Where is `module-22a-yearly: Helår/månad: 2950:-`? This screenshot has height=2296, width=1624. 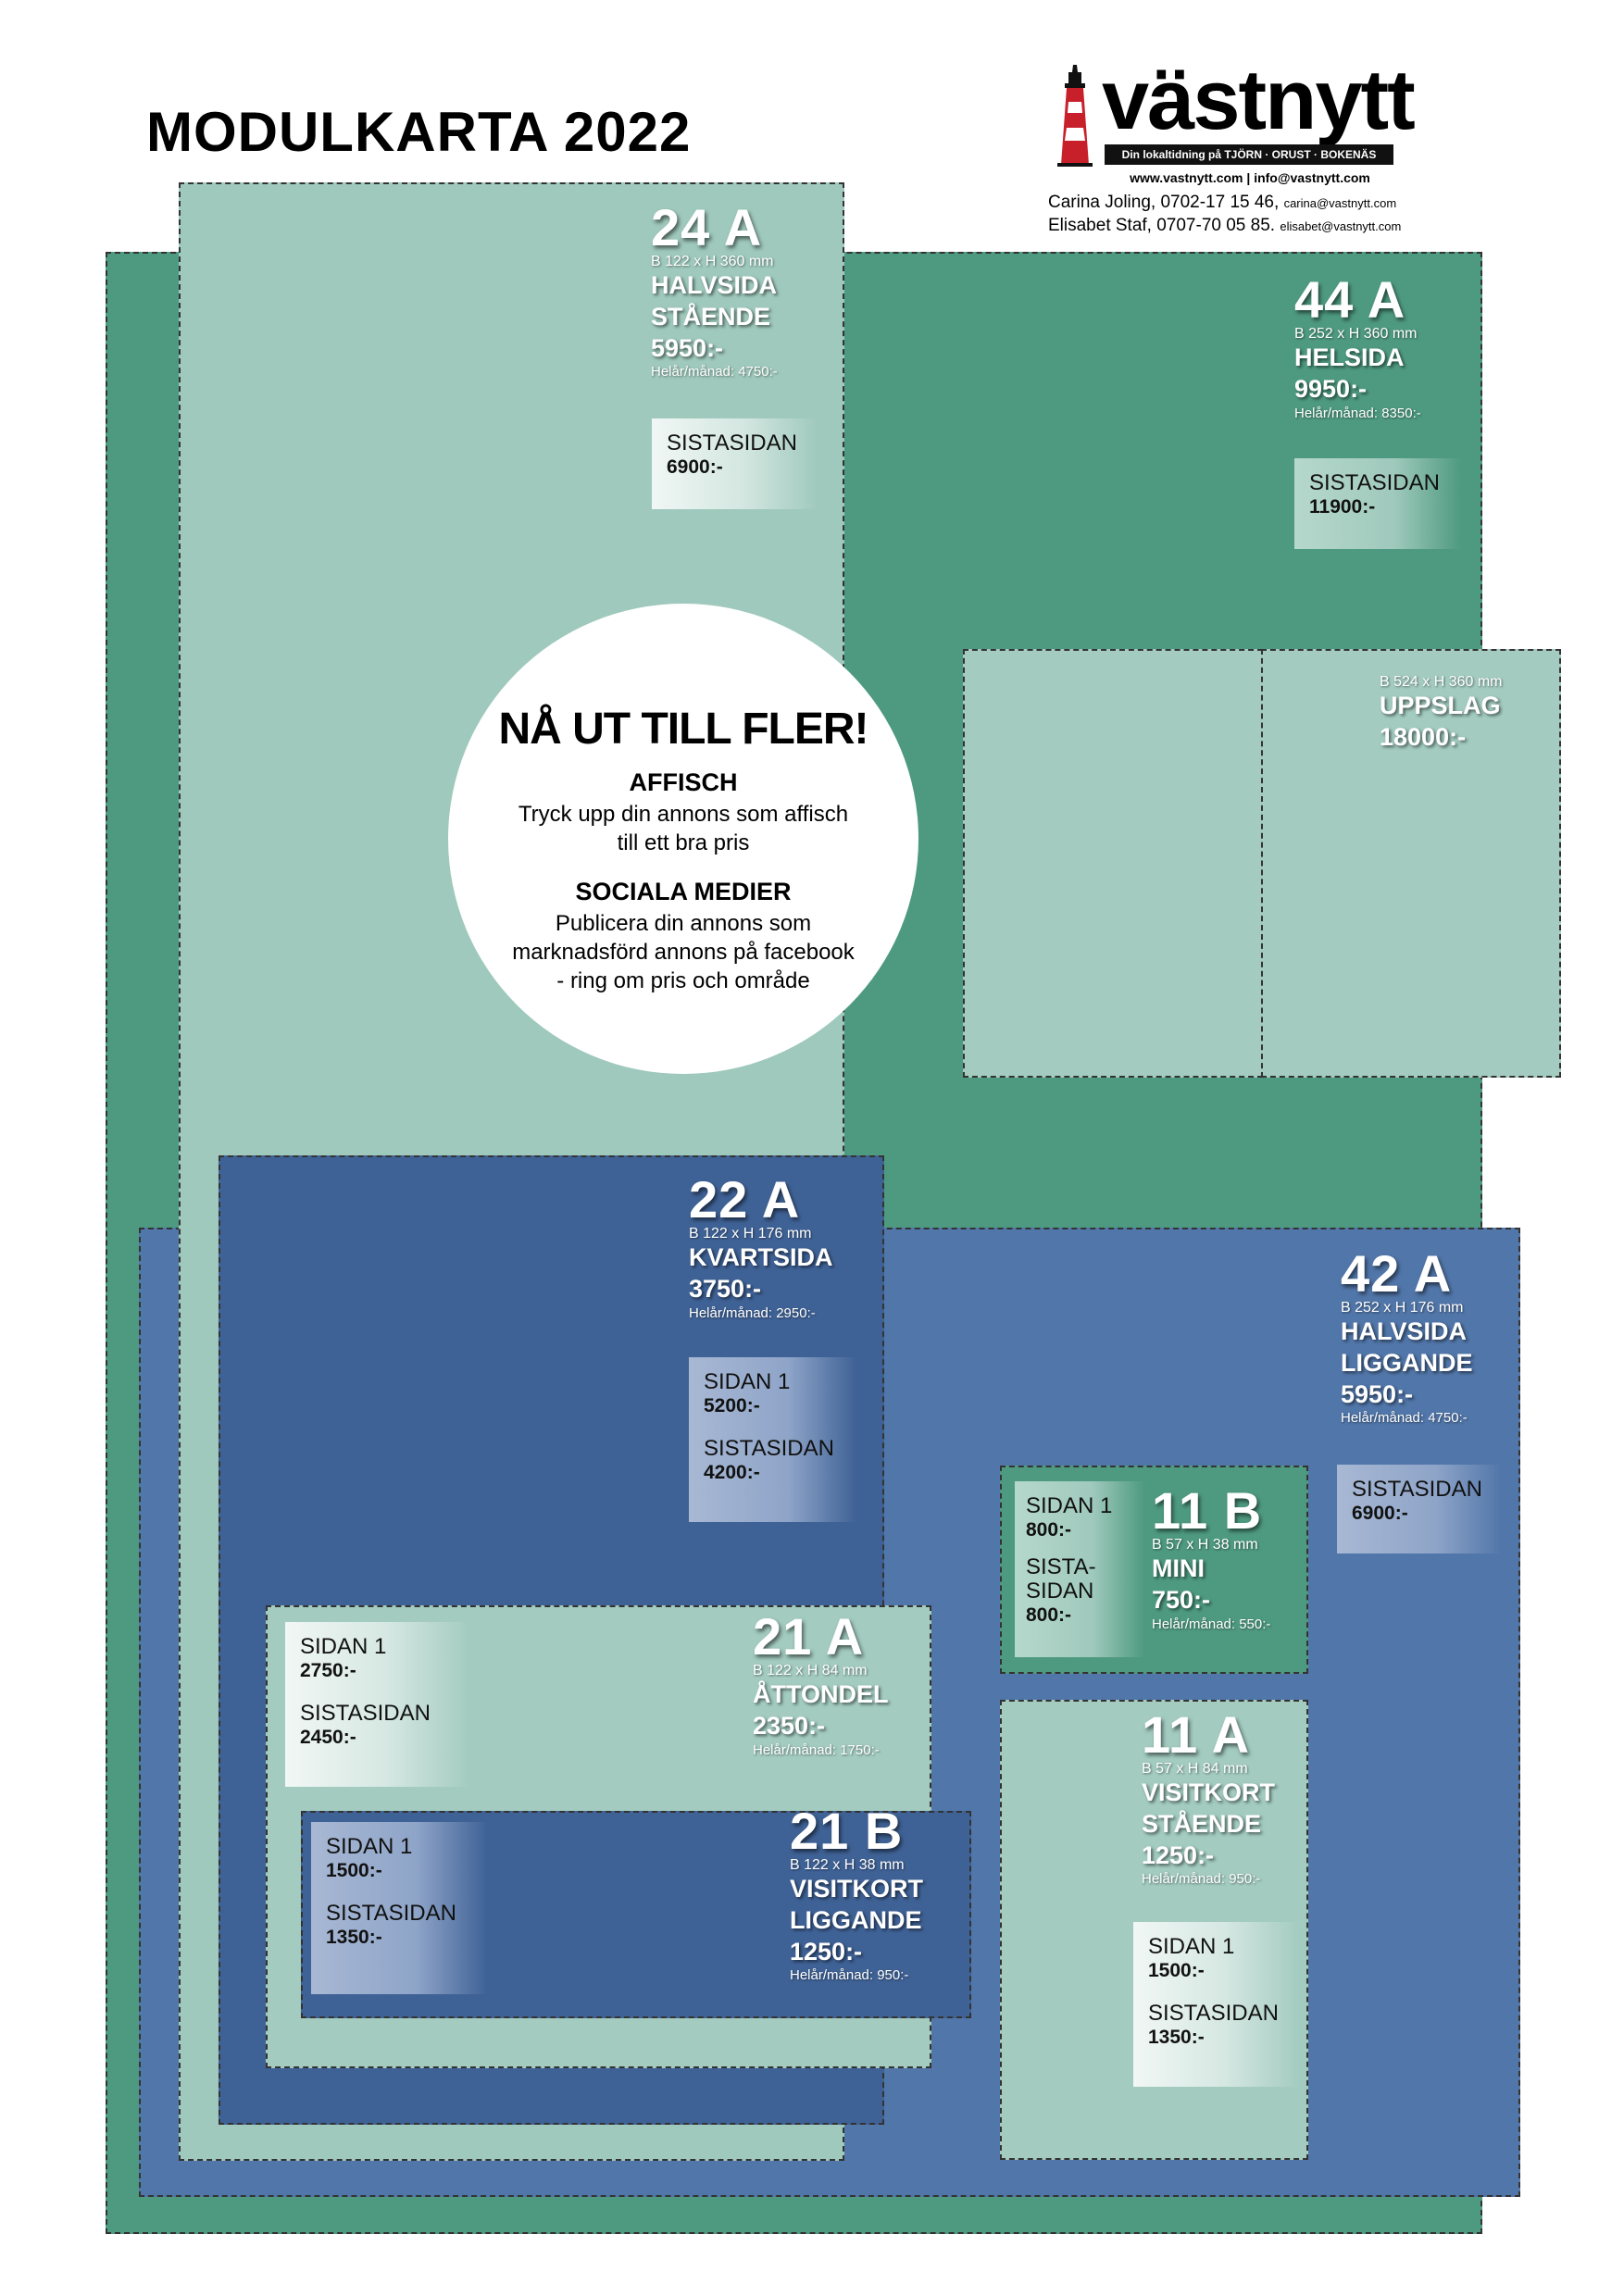 module-22a-yearly: Helår/månad: 2950:- is located at coordinates (752, 1312).